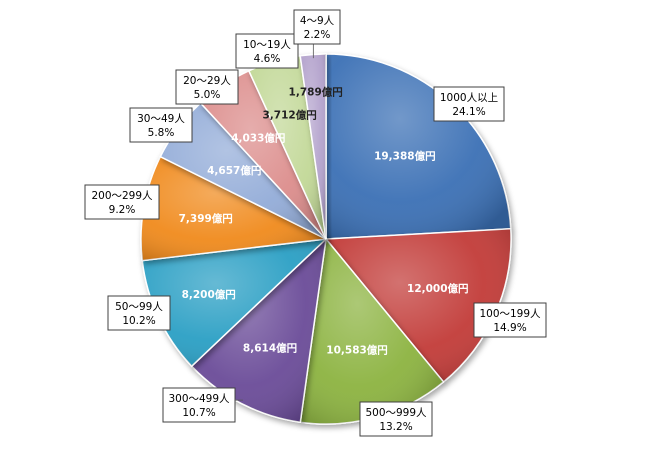  What do you see at coordinates (396, 413) in the screenshot?
I see `category-label: 500〜999人` at bounding box center [396, 413].